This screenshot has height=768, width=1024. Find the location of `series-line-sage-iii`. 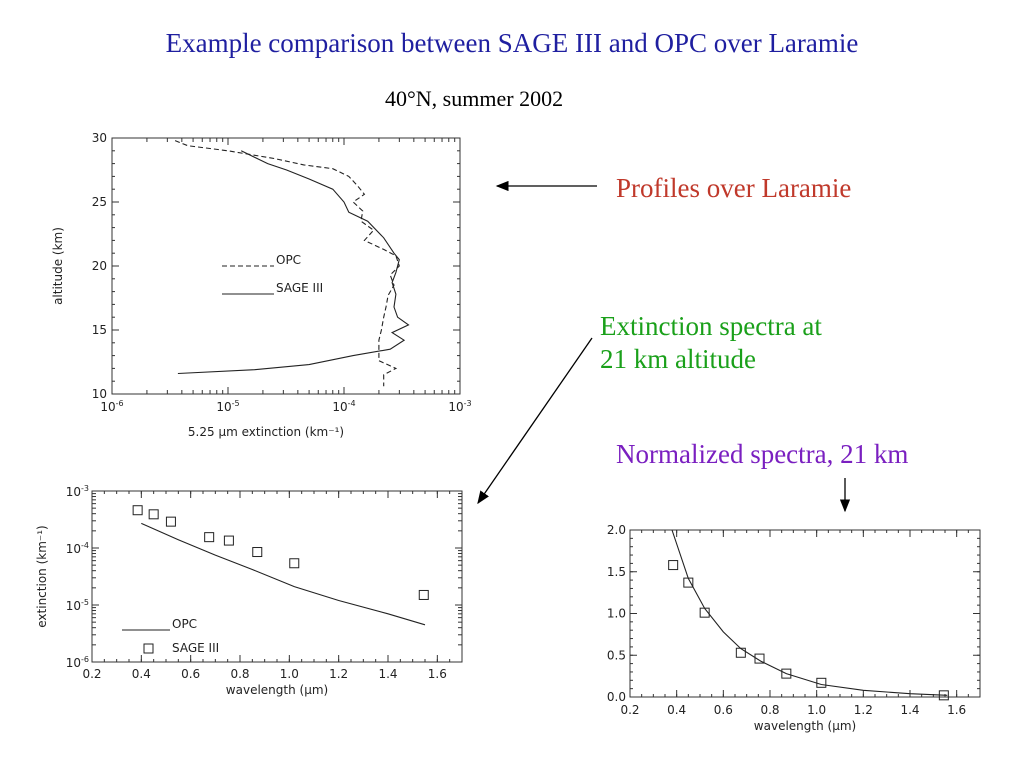

series-line-sage-iii is located at coordinates (293, 262).